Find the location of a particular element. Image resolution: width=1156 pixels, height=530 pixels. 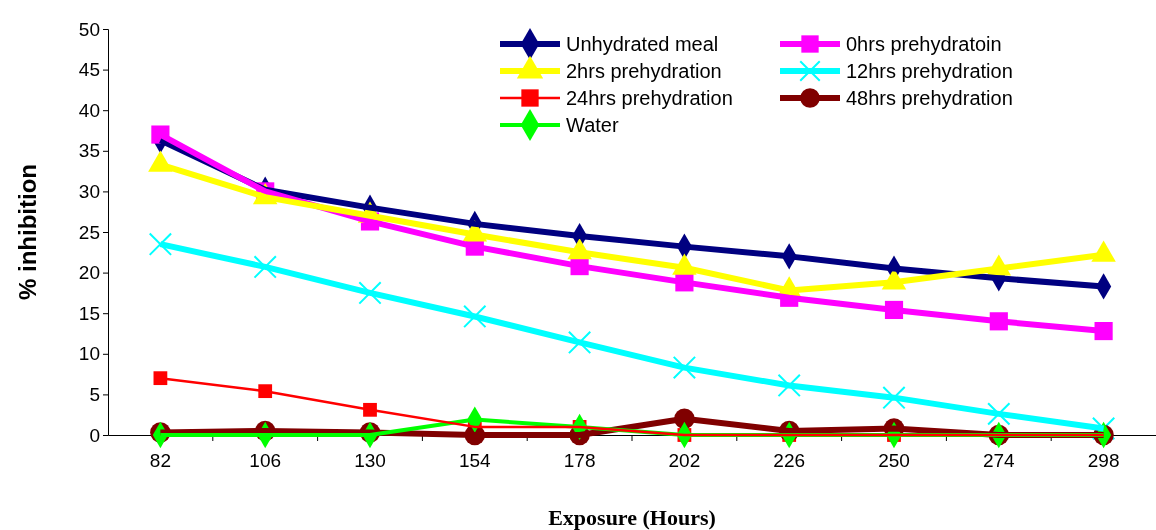

x-tick-label: 250 is located at coordinates (894, 460).